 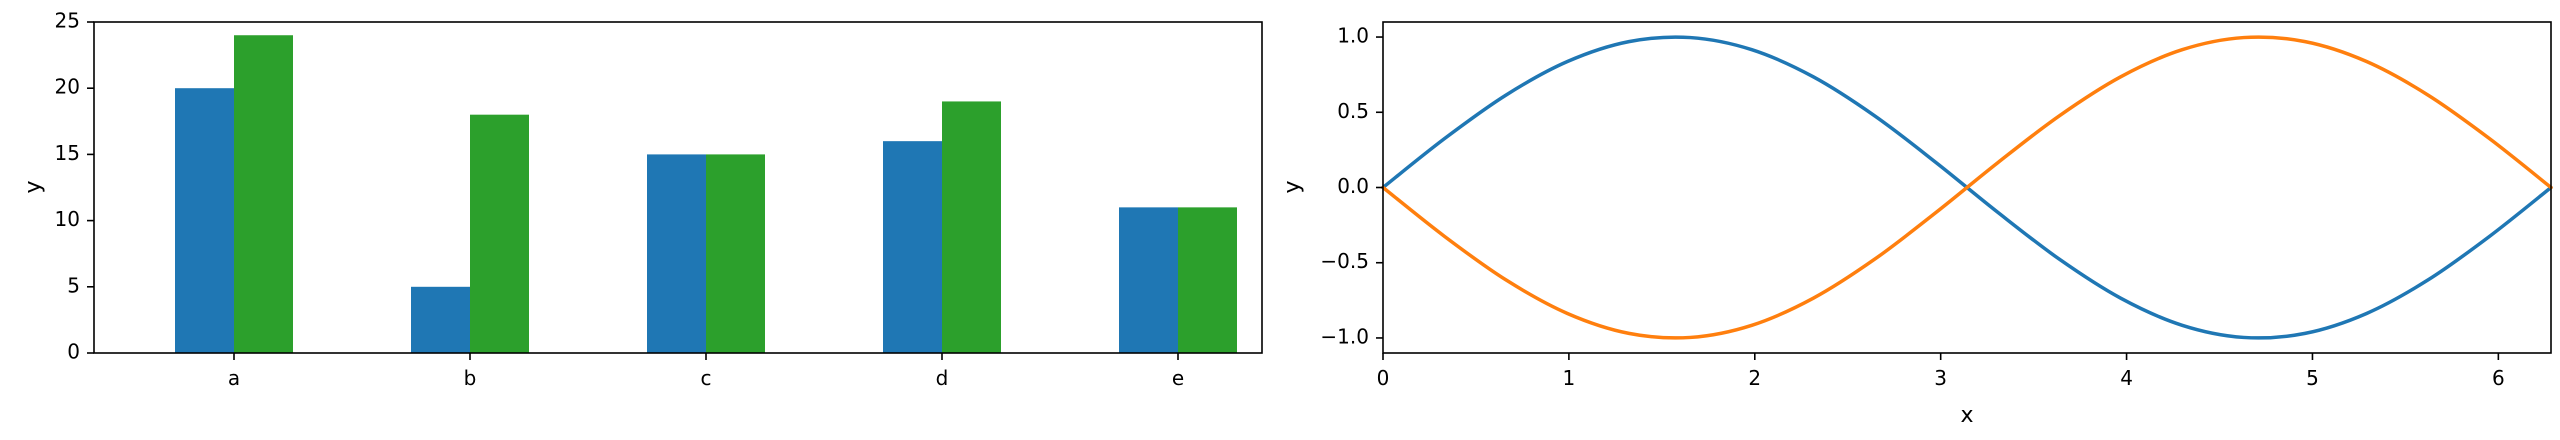 I want to click on x-tick-label: 6, so click(x=2498, y=378).